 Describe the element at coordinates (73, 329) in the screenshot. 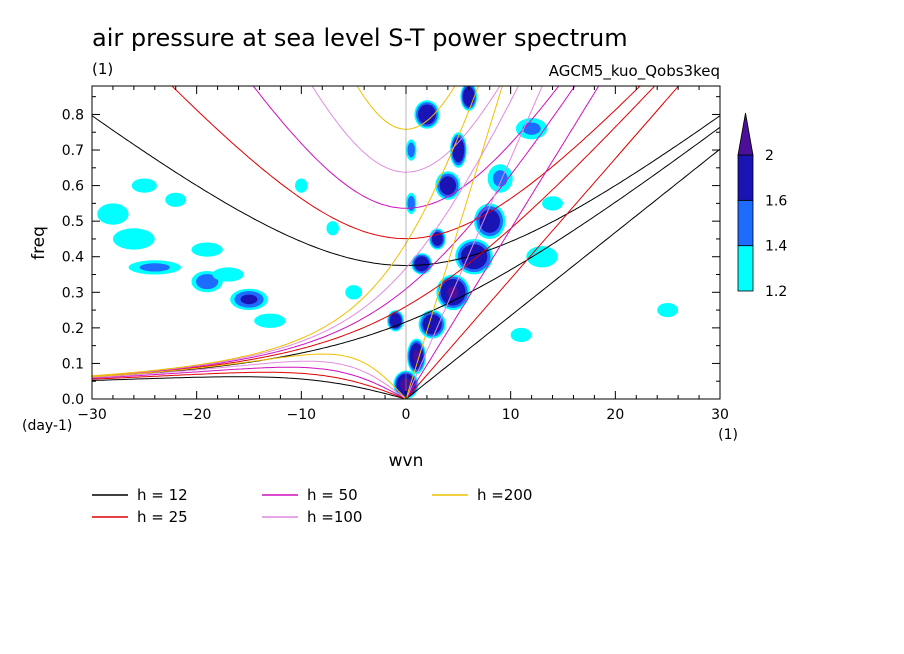

I see `y-tick-label: 0.2` at that location.